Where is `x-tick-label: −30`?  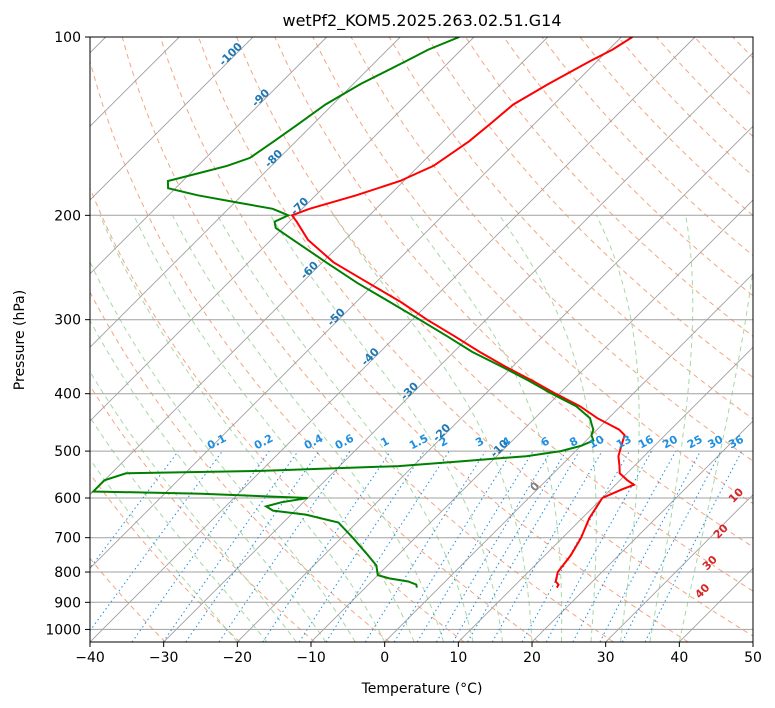 x-tick-label: −30 is located at coordinates (164, 658).